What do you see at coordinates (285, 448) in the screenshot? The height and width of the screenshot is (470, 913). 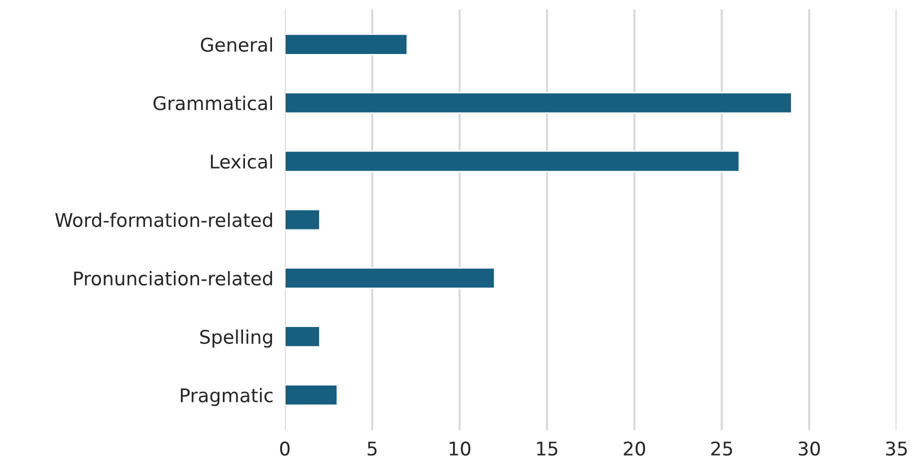 I see `x-tick-label: 0` at bounding box center [285, 448].